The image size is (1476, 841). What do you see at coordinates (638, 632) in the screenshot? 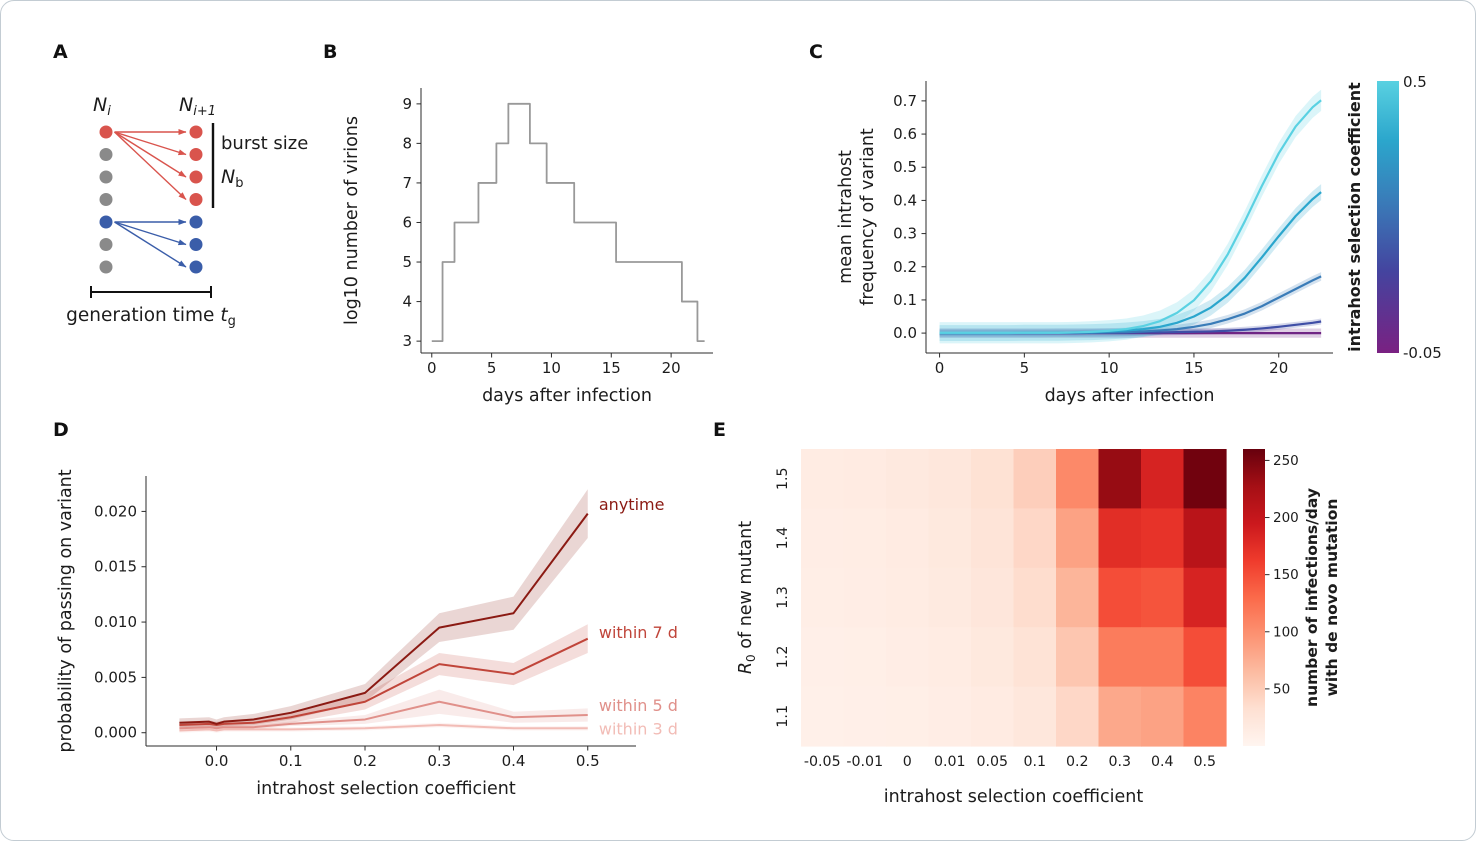
I see `line-label-within-7-d: within 7 d` at bounding box center [638, 632].